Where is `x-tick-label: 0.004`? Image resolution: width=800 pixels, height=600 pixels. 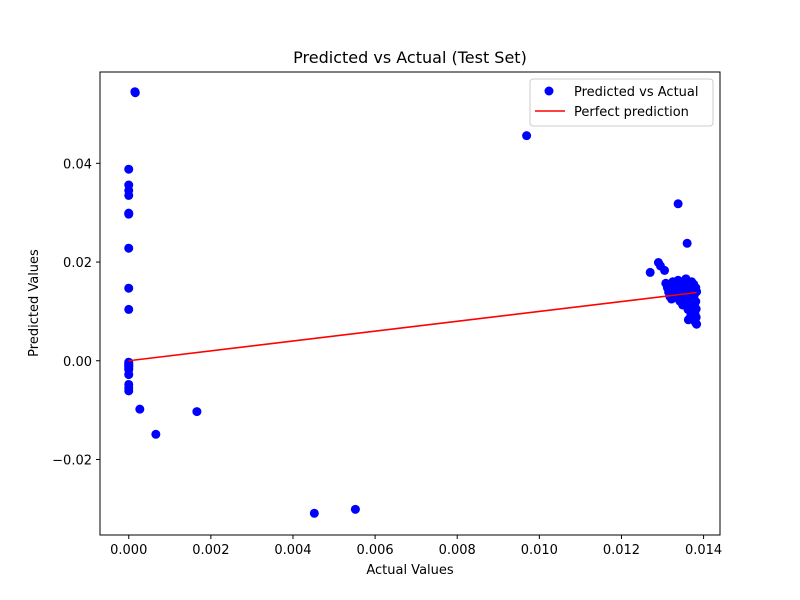
x-tick-label: 0.004 is located at coordinates (292, 550).